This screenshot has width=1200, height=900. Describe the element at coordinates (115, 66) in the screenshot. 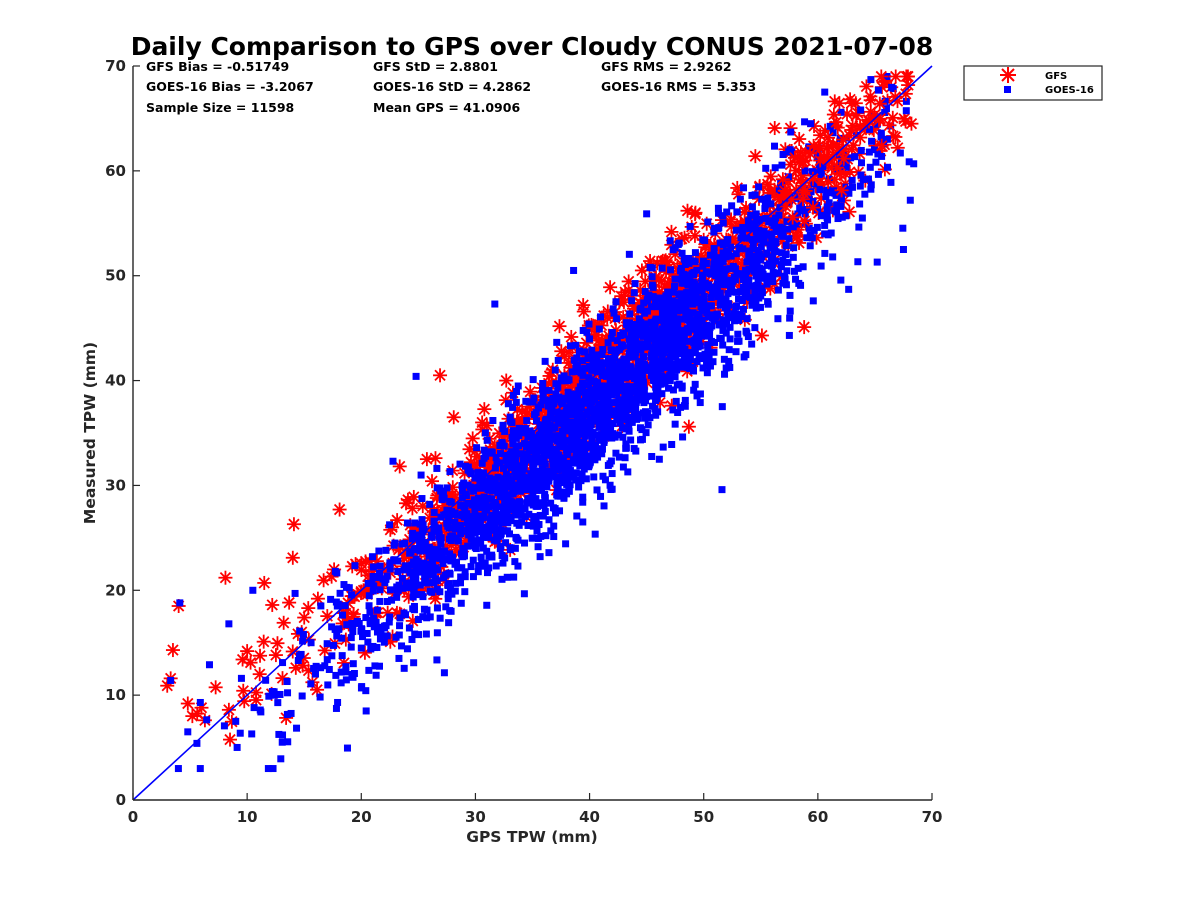

I see `y-tick-label: 70` at that location.